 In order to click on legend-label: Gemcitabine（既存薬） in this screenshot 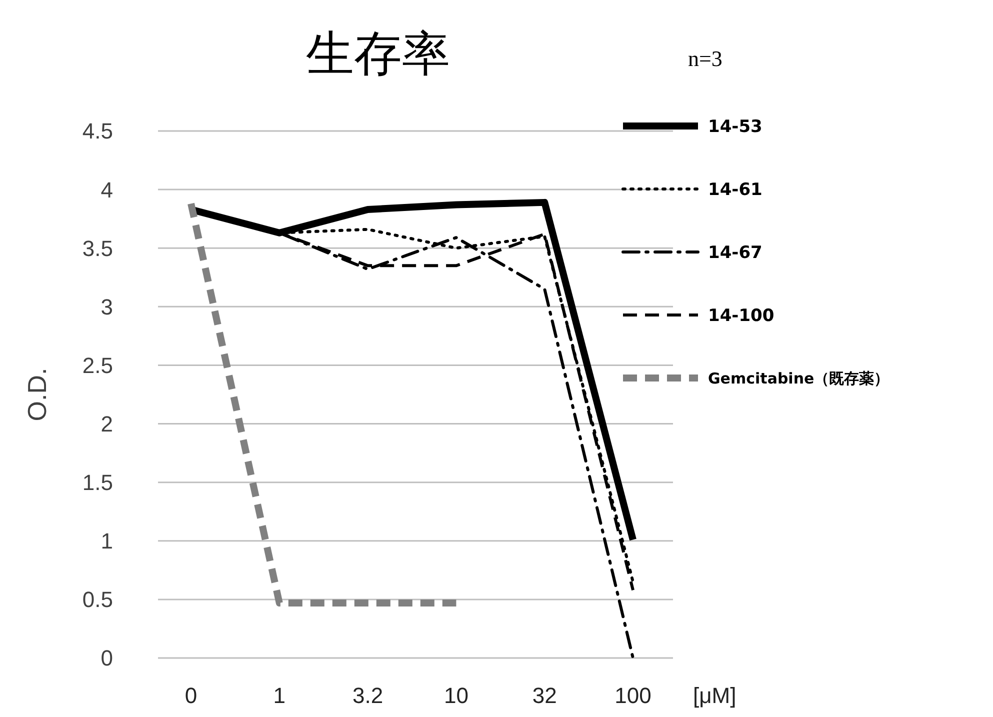, I will do `click(799, 378)`.